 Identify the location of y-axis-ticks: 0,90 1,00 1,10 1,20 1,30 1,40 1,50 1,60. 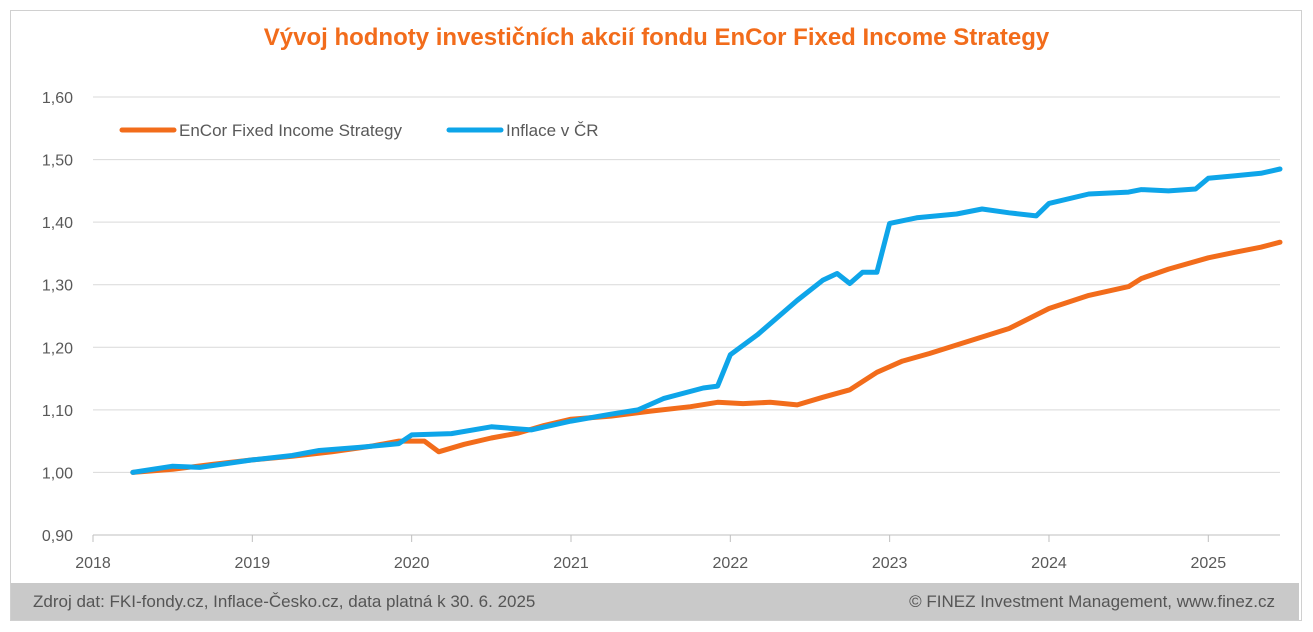
(57, 317).